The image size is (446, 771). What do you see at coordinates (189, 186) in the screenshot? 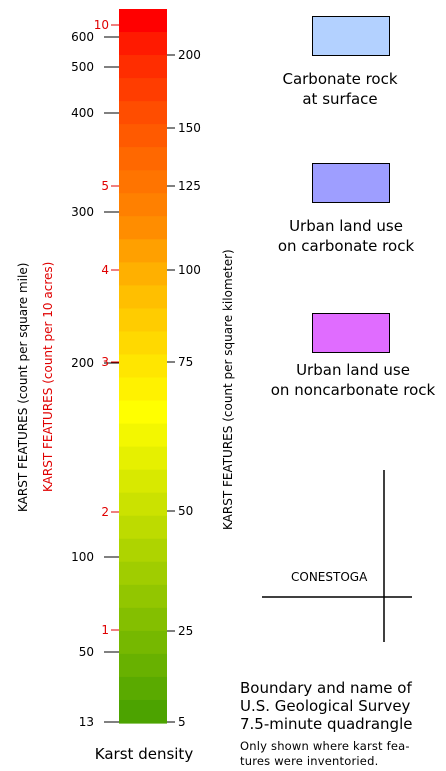
I see `right-axis-tick-label: 125` at bounding box center [189, 186].